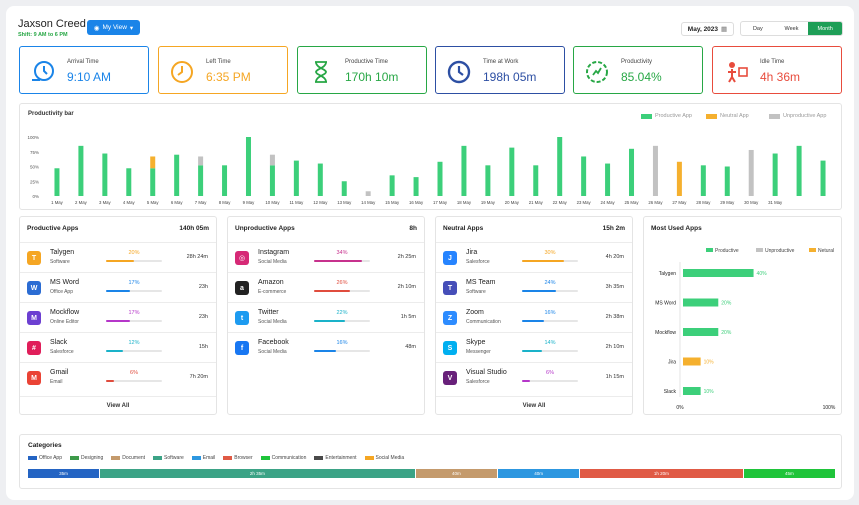 The image size is (859, 505). Describe the element at coordinates (707, 29) in the screenshot. I see `date-picker: May, 2023 ▦` at that location.